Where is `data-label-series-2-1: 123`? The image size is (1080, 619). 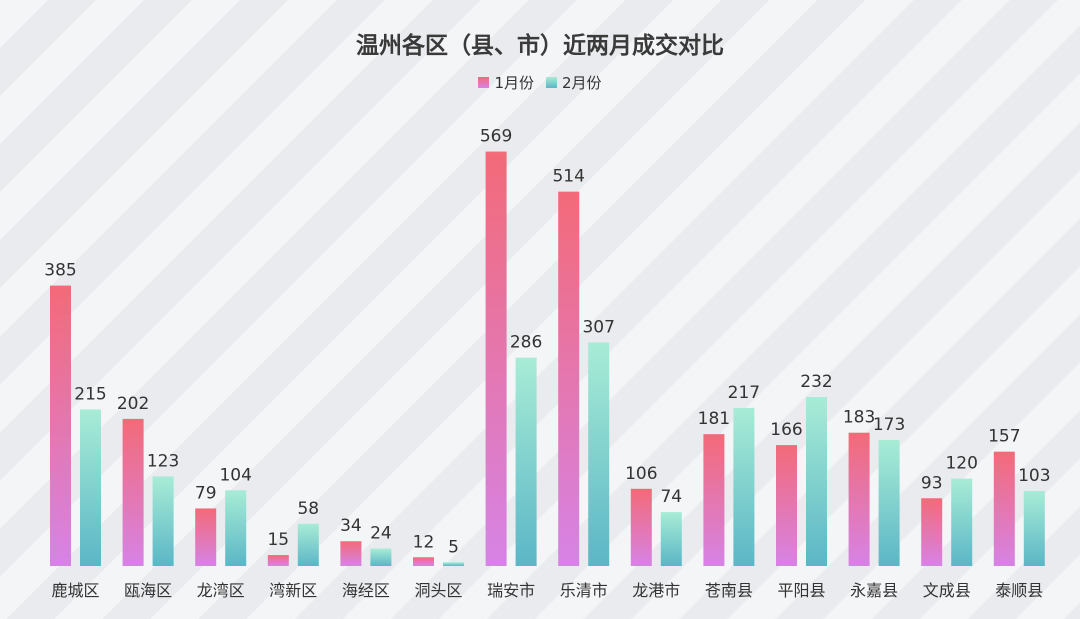
data-label-series-2-1: 123 is located at coordinates (163, 461).